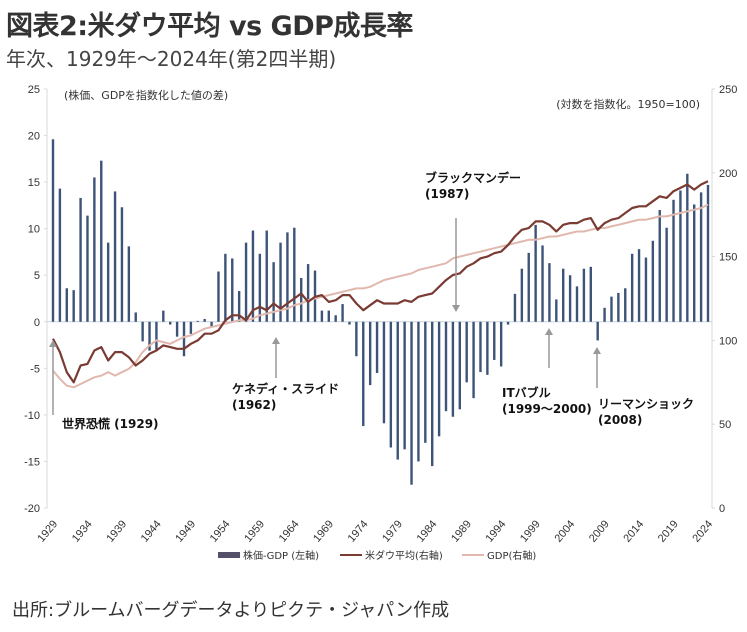 This screenshot has width=747, height=632. Describe the element at coordinates (32, 416) in the screenshot. I see `left-tick-label: -10` at that location.